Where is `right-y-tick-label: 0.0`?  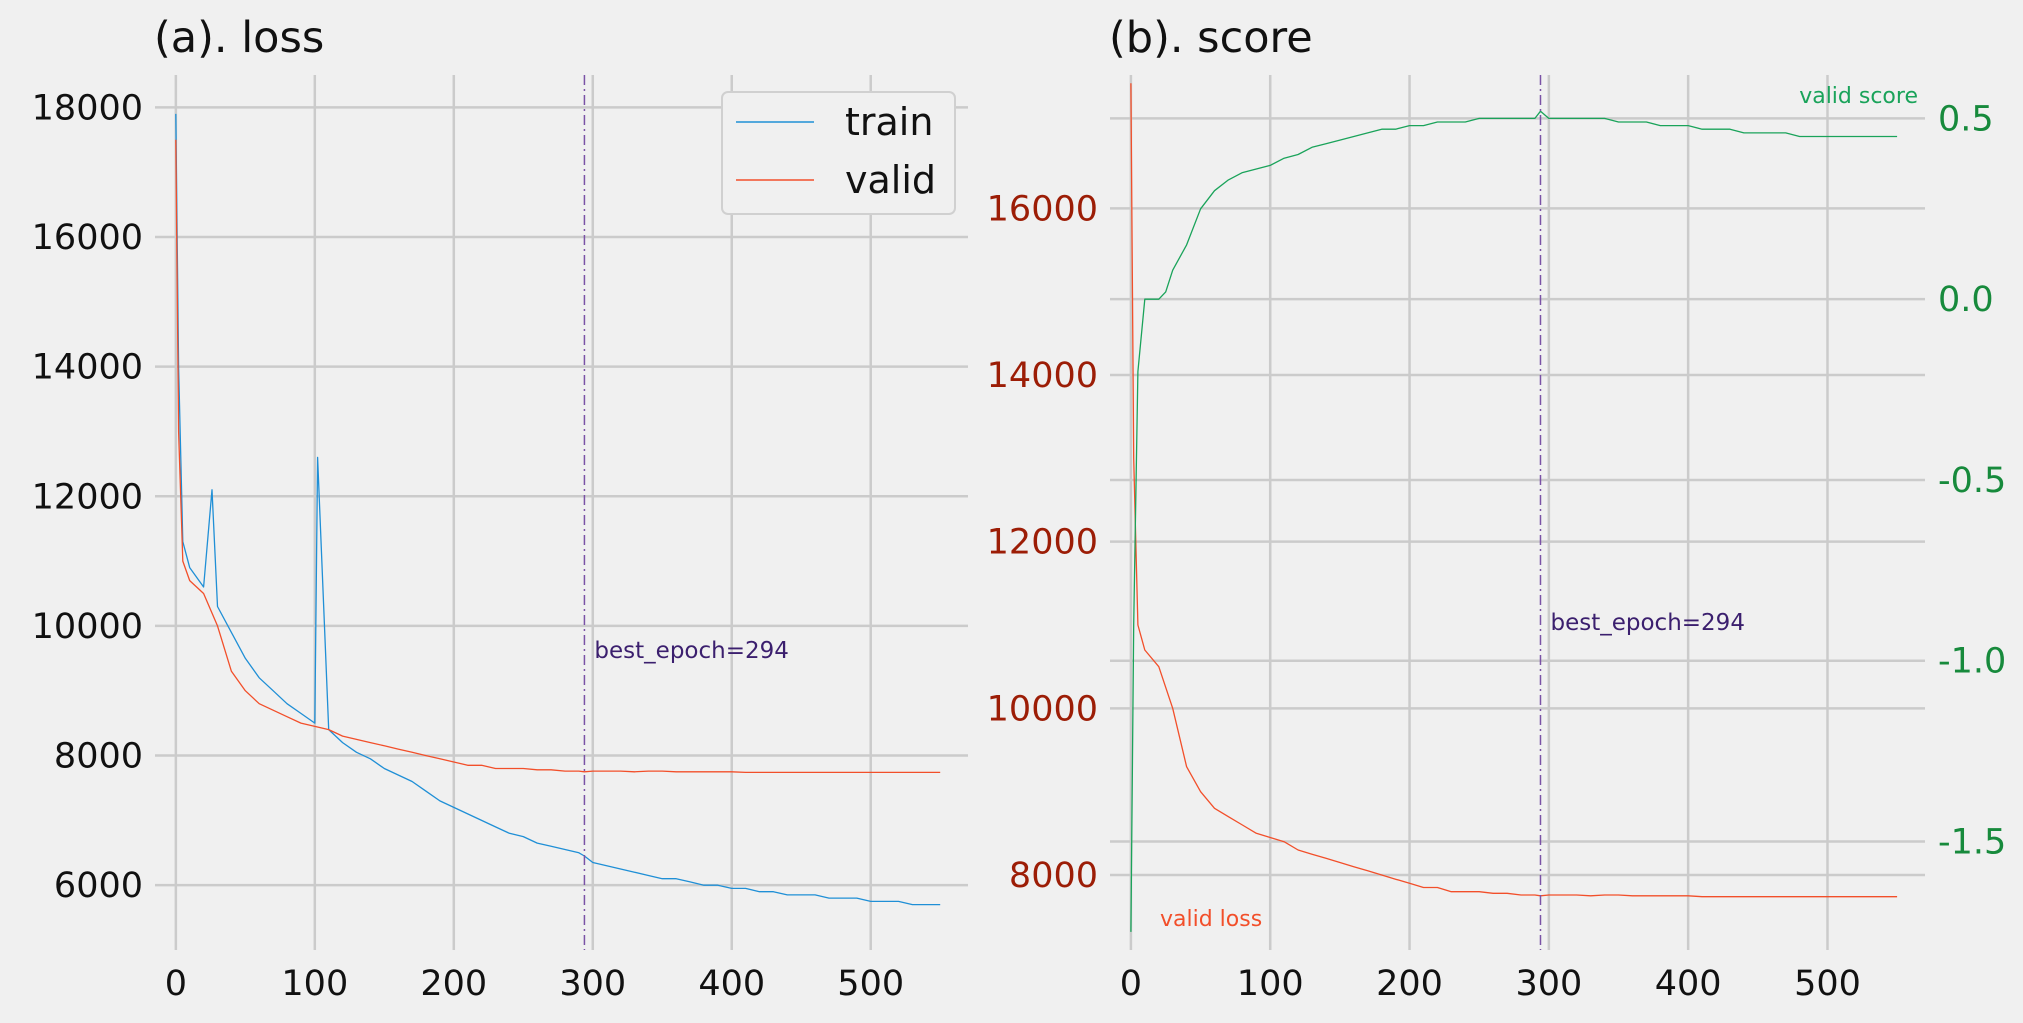
right-y-tick-label: 0.0 is located at coordinates (1966, 300).